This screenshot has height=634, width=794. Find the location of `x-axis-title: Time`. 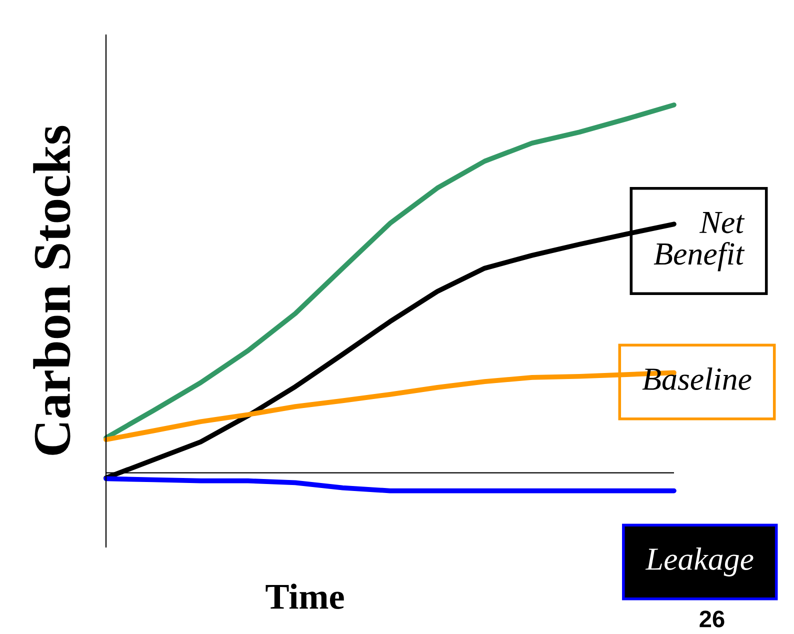

x-axis-title: Time is located at coordinates (305, 597).